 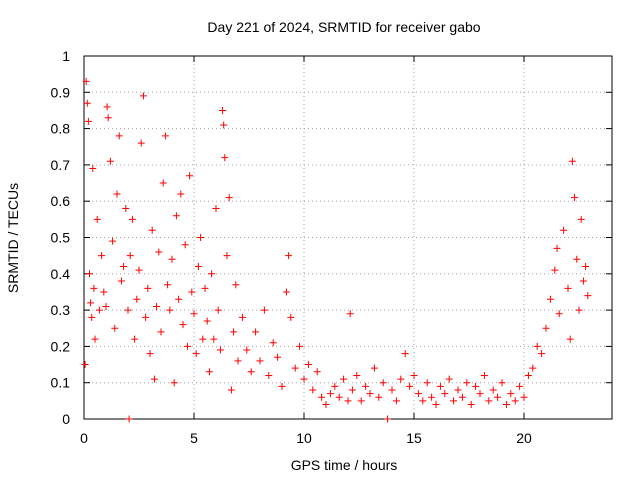 I want to click on y-tick-label: 0.6, so click(x=61, y=201).